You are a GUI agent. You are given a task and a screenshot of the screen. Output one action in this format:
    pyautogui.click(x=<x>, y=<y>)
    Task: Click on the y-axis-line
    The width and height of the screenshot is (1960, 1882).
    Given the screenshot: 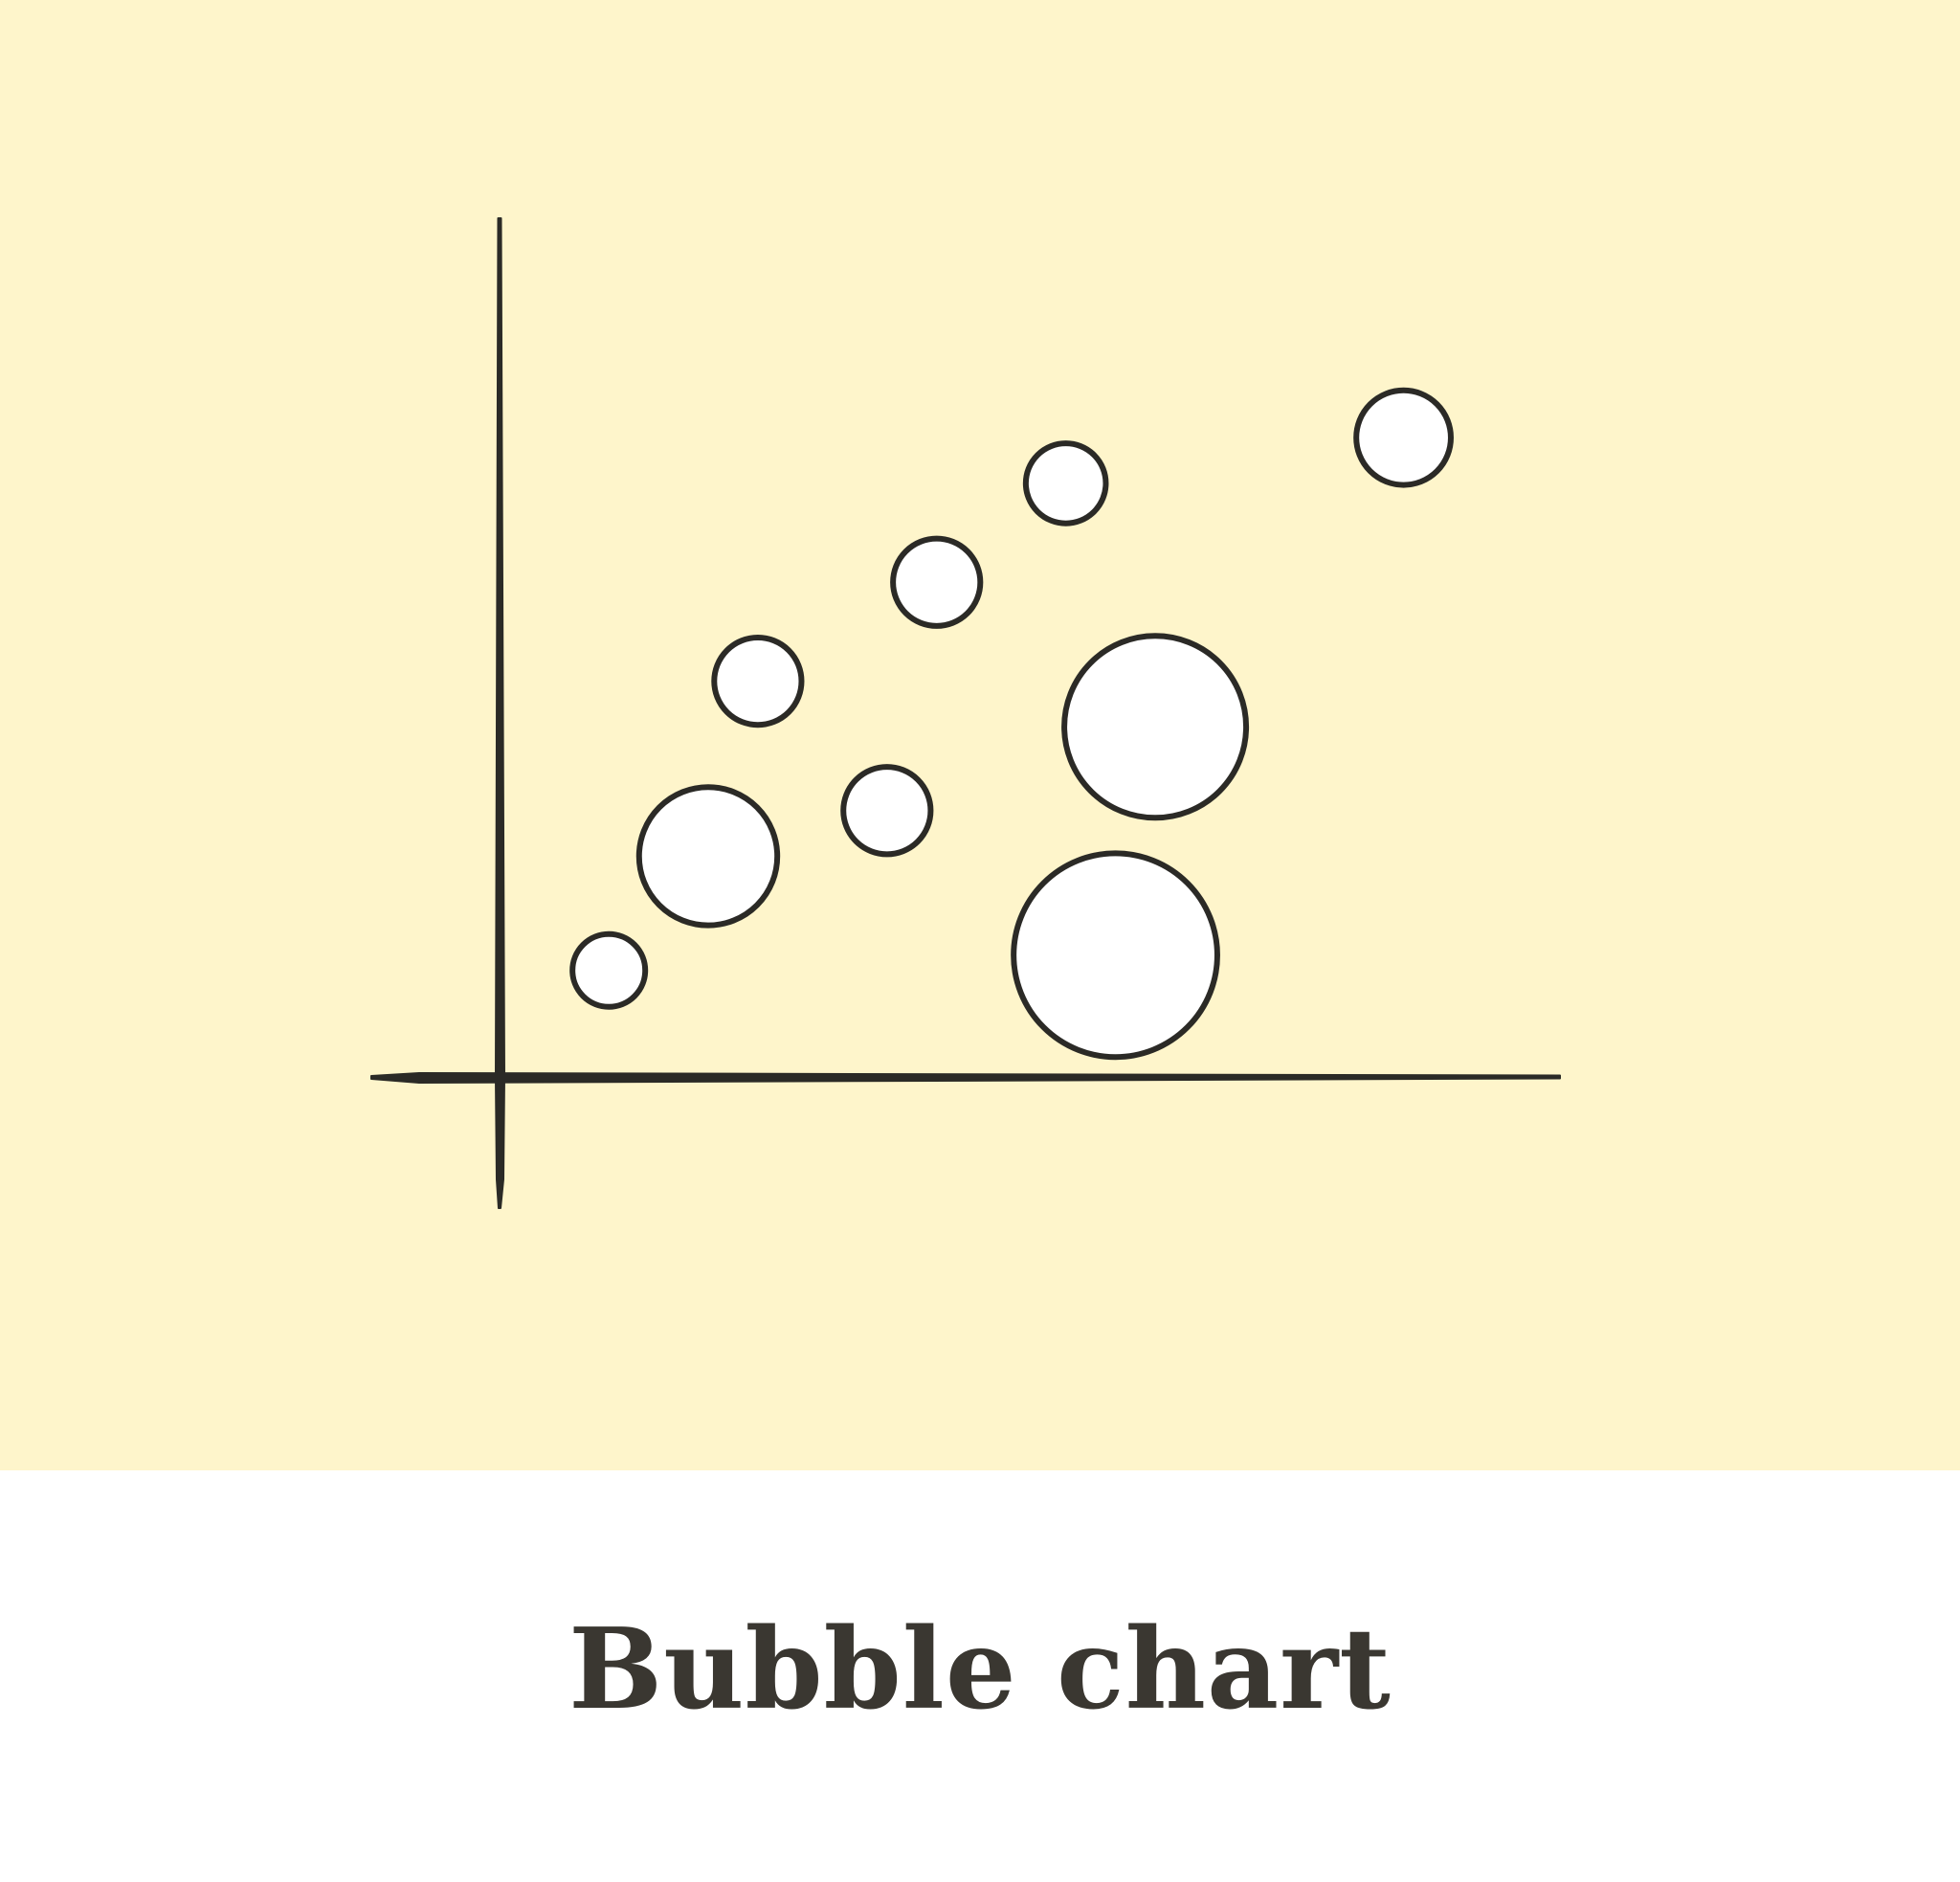 What is the action you would take?
    pyautogui.click(x=500, y=713)
    